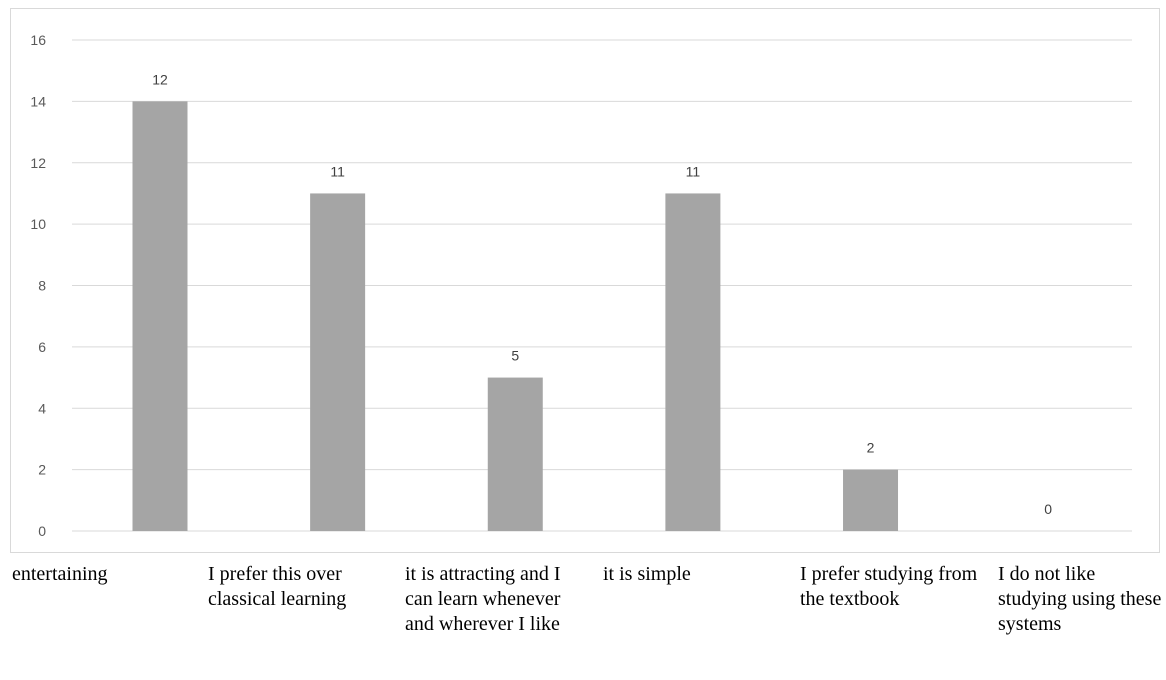 Image resolution: width=1166 pixels, height=680 pixels. I want to click on category-label-prefer-textbook: I prefer studying from the textbook, so click(889, 586).